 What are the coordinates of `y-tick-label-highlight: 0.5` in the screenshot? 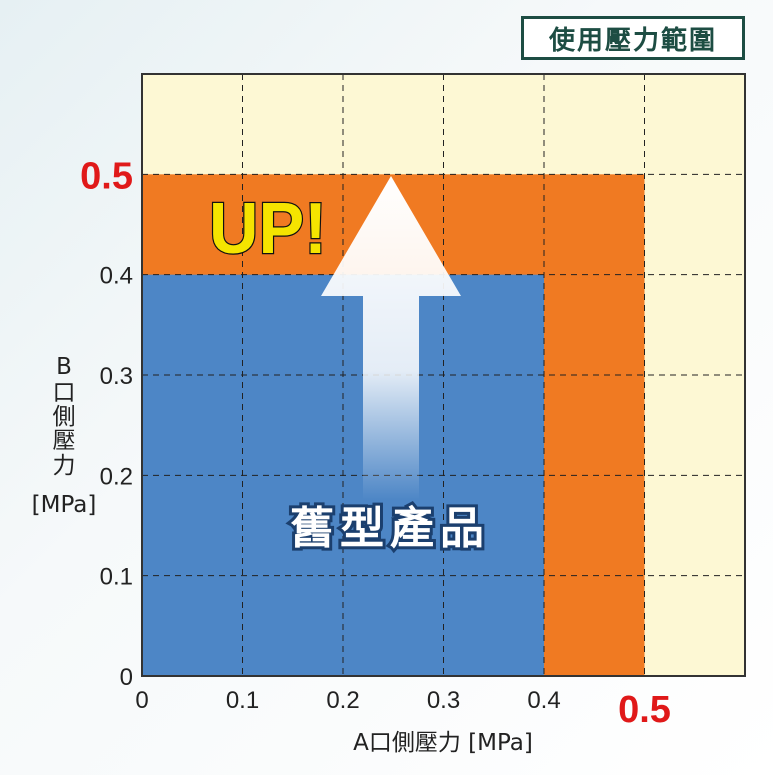 It's located at (106, 176).